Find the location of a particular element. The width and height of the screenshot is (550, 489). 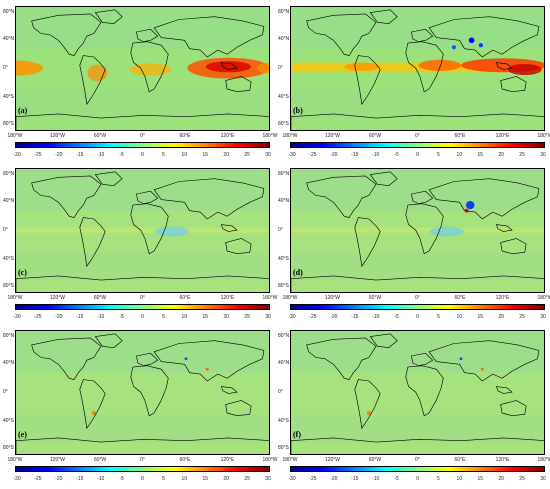

colorbar-tick-label: 10 is located at coordinates (459, 317).